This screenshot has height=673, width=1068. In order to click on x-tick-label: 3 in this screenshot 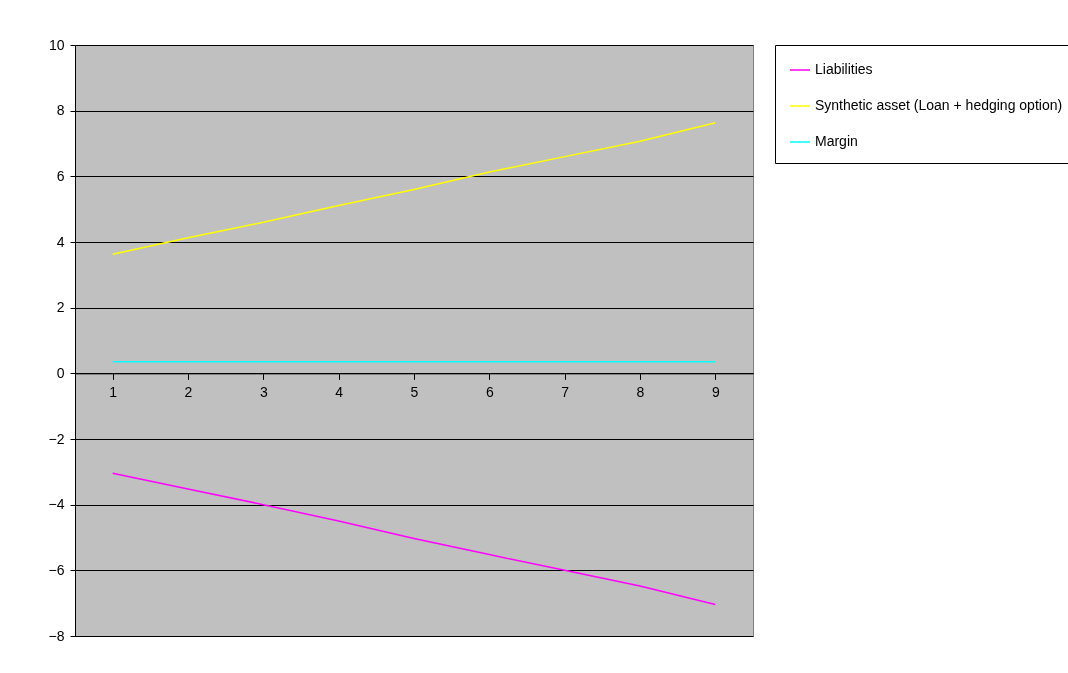, I will do `click(263, 391)`.